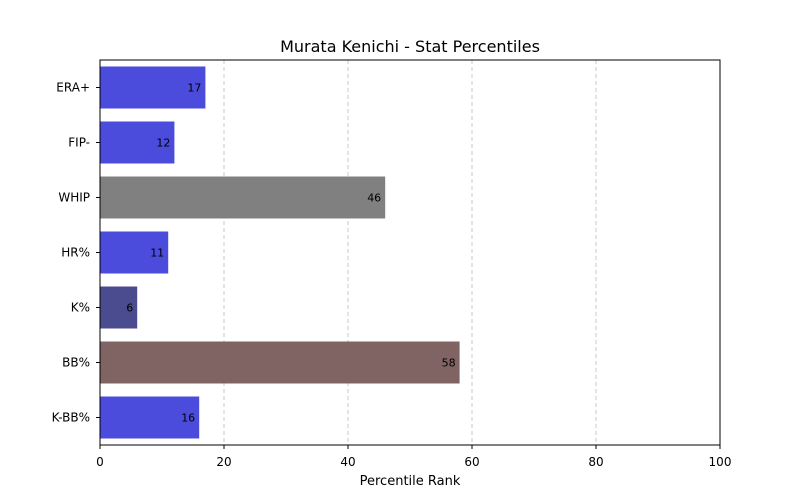 This screenshot has width=800, height=500. What do you see at coordinates (100, 462) in the screenshot?
I see `x-tick-label-0: 0` at bounding box center [100, 462].